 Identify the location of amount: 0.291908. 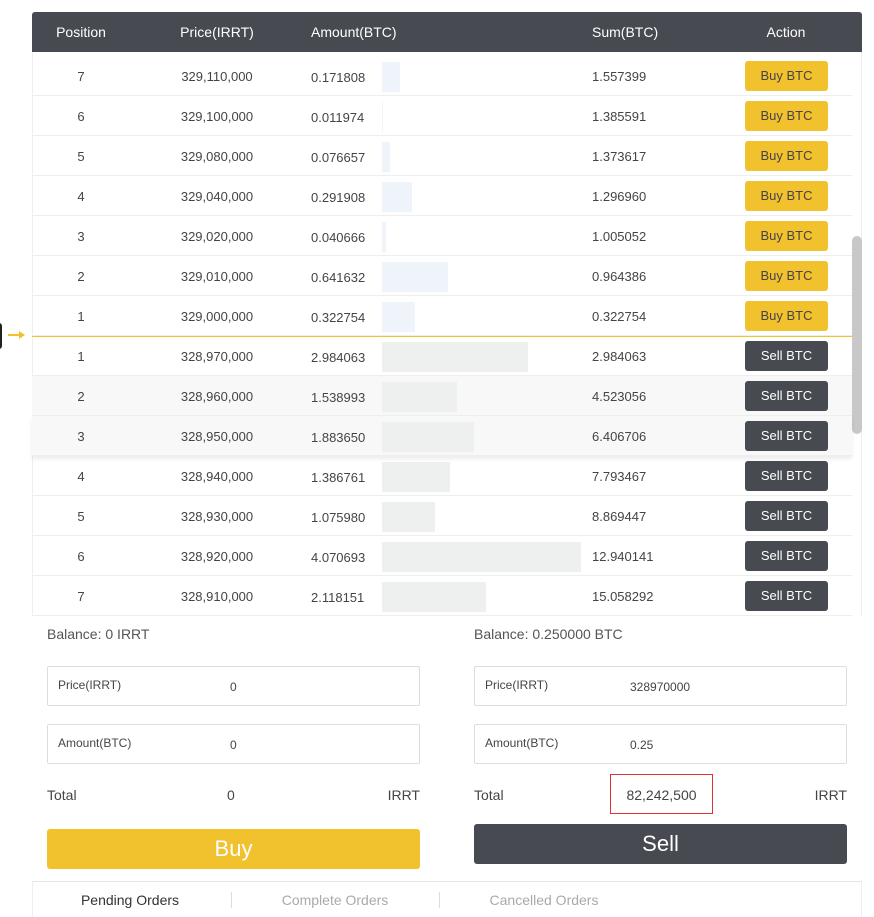
(338, 197).